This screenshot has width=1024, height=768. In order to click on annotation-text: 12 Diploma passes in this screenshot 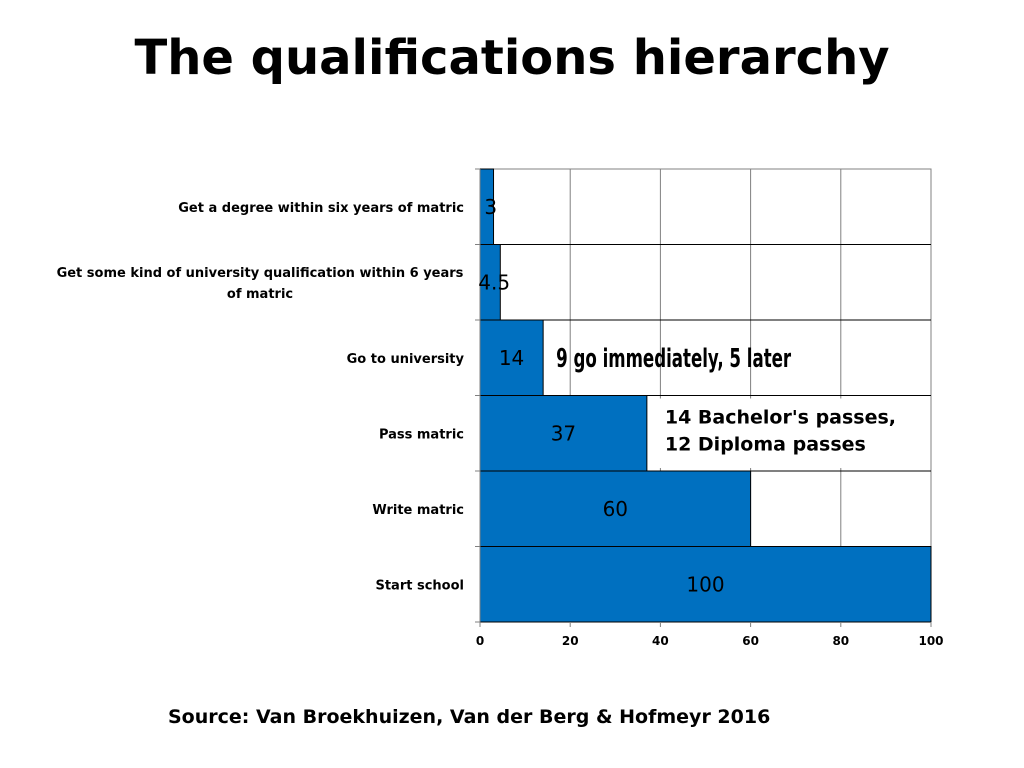, I will do `click(765, 445)`.